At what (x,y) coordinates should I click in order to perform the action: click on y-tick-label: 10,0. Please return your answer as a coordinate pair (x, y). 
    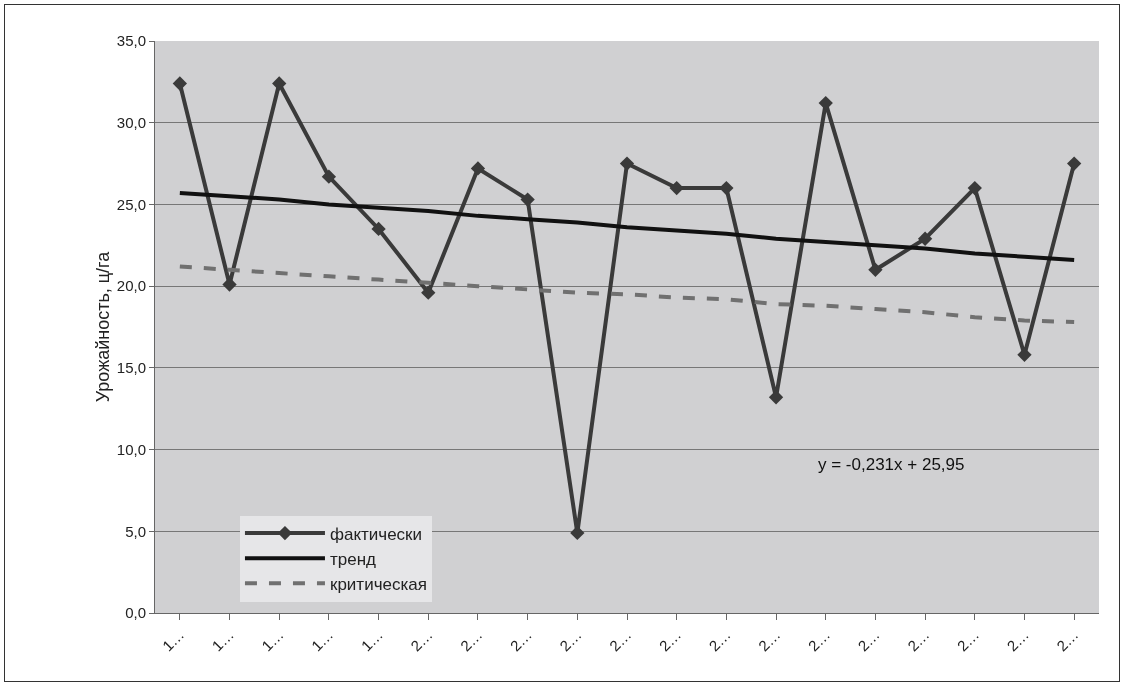
    Looking at the image, I should click on (131, 449).